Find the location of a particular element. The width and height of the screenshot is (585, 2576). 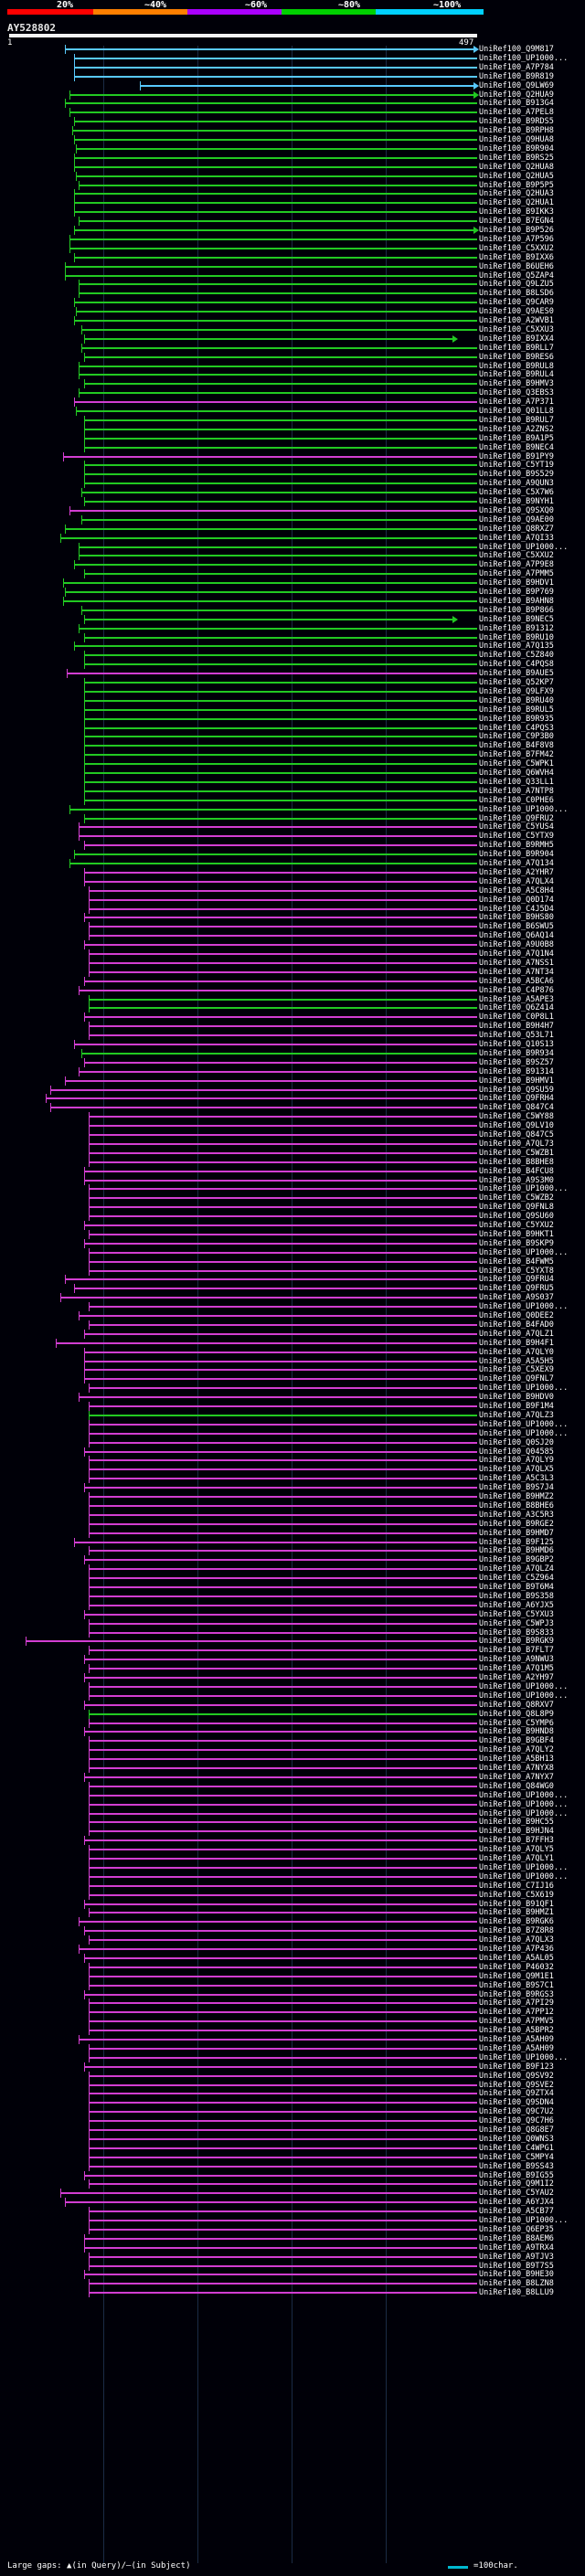

hit-label: UniRef100_C0PHE6 is located at coordinates (516, 800).